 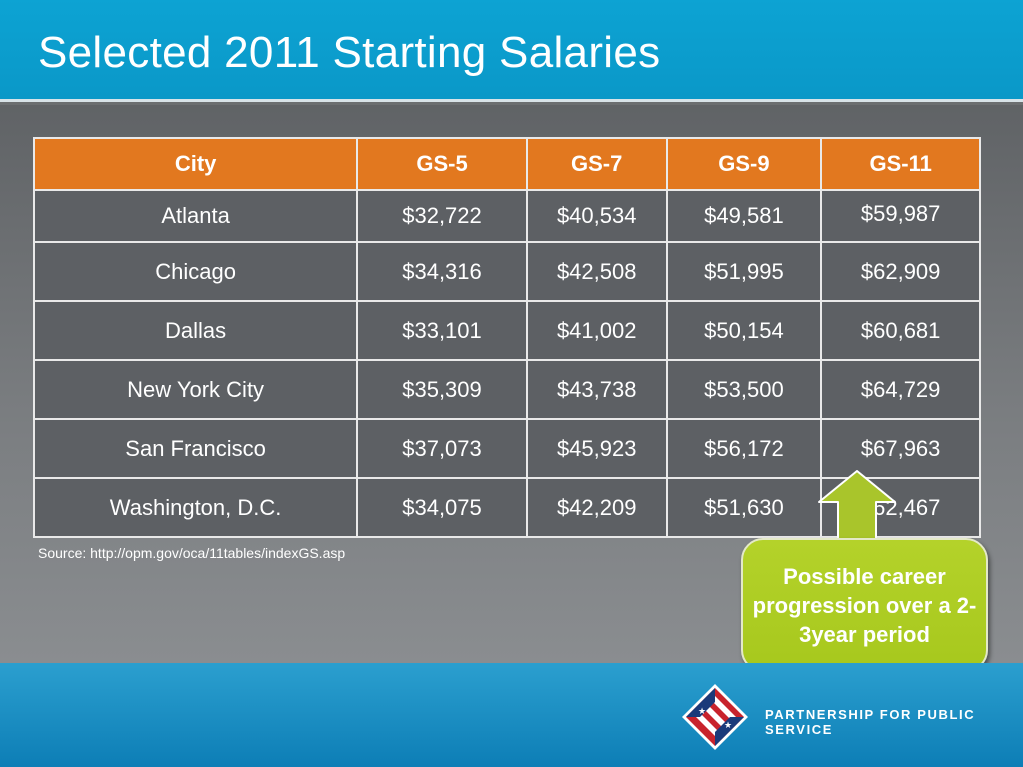 I want to click on salary-cell: $56,172, so click(x=744, y=449).